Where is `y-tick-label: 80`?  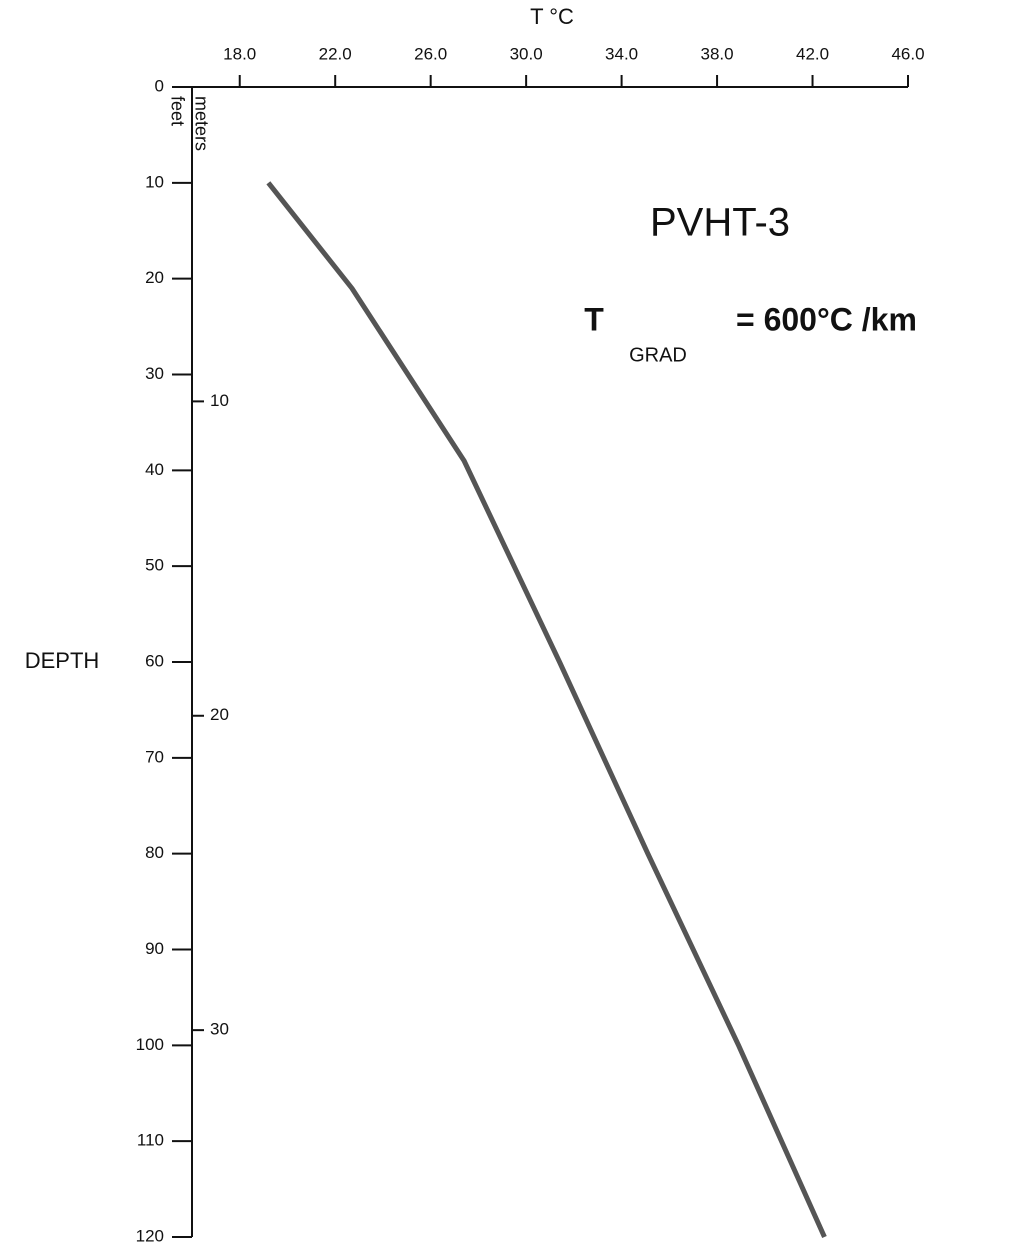
y-tick-label: 80 is located at coordinates (154, 852).